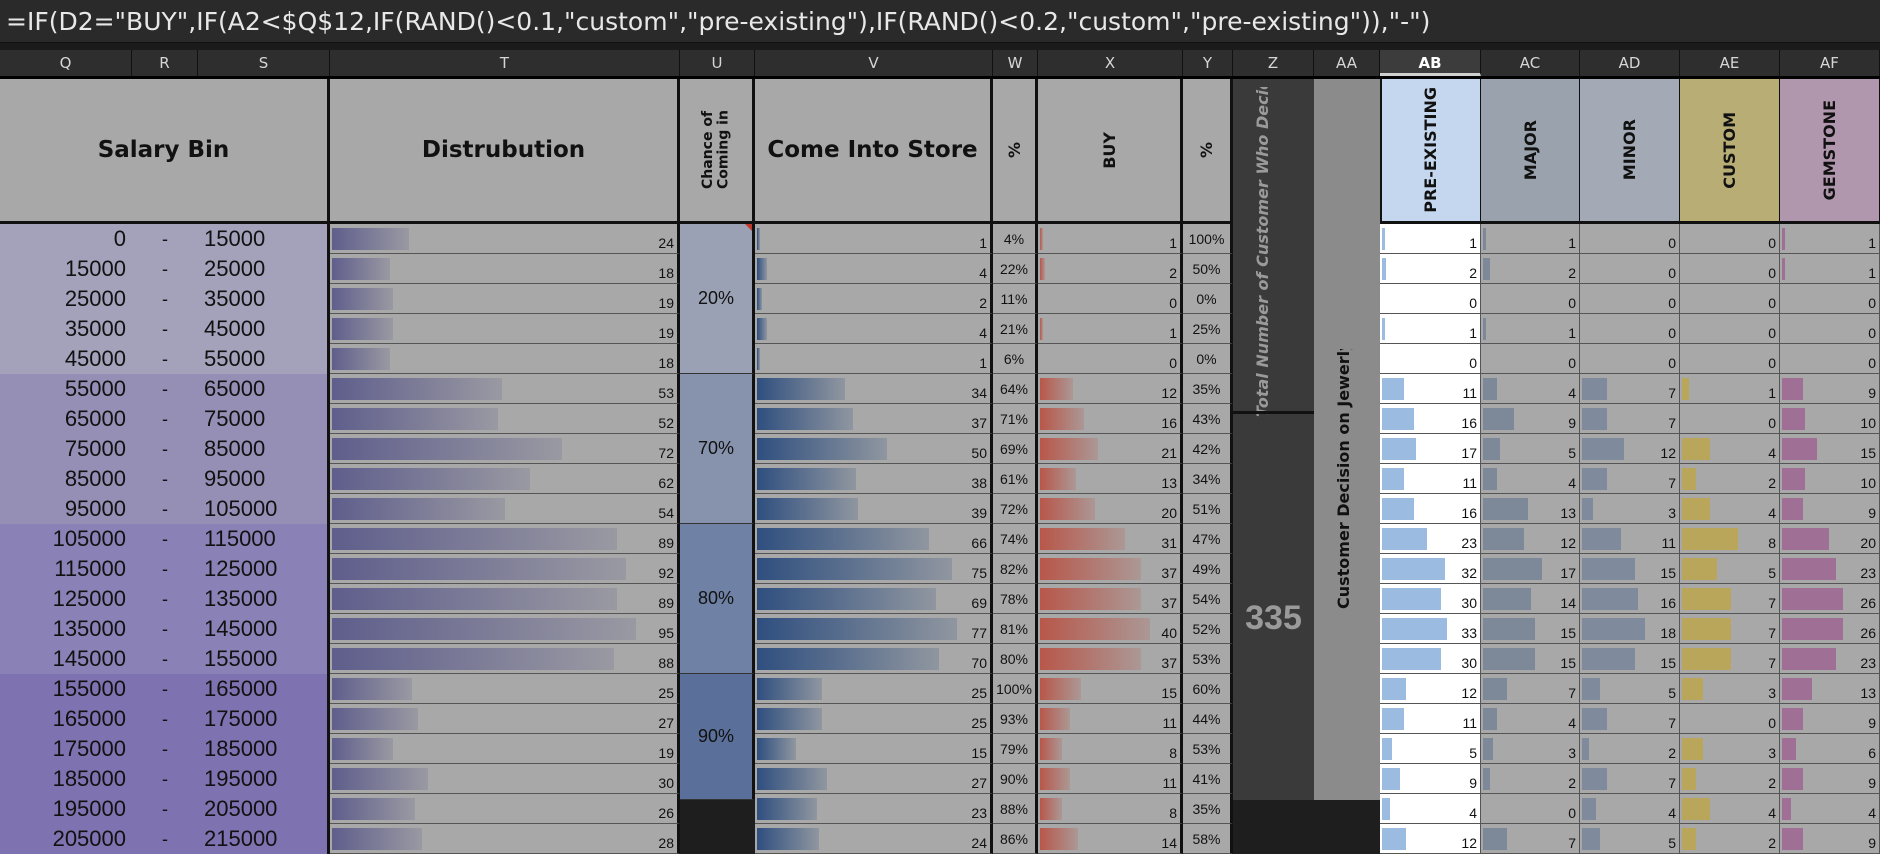 The width and height of the screenshot is (1880, 854). What do you see at coordinates (874, 719) in the screenshot?
I see `come-into-store-cell: 25` at bounding box center [874, 719].